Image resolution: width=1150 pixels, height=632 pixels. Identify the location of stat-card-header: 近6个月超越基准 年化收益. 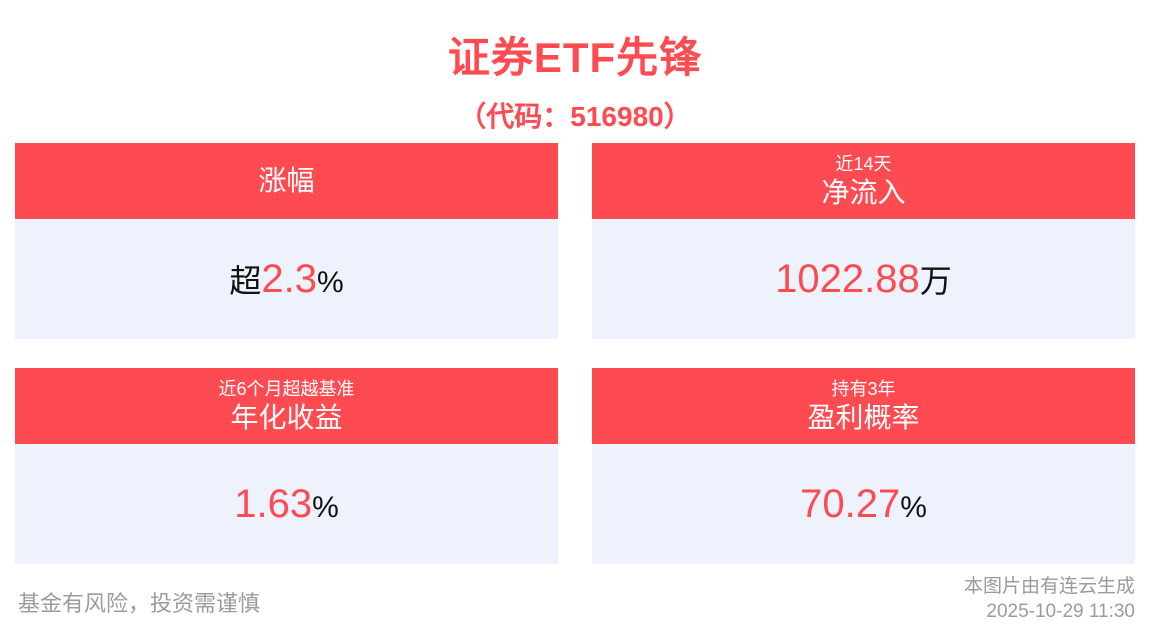
(286, 406).